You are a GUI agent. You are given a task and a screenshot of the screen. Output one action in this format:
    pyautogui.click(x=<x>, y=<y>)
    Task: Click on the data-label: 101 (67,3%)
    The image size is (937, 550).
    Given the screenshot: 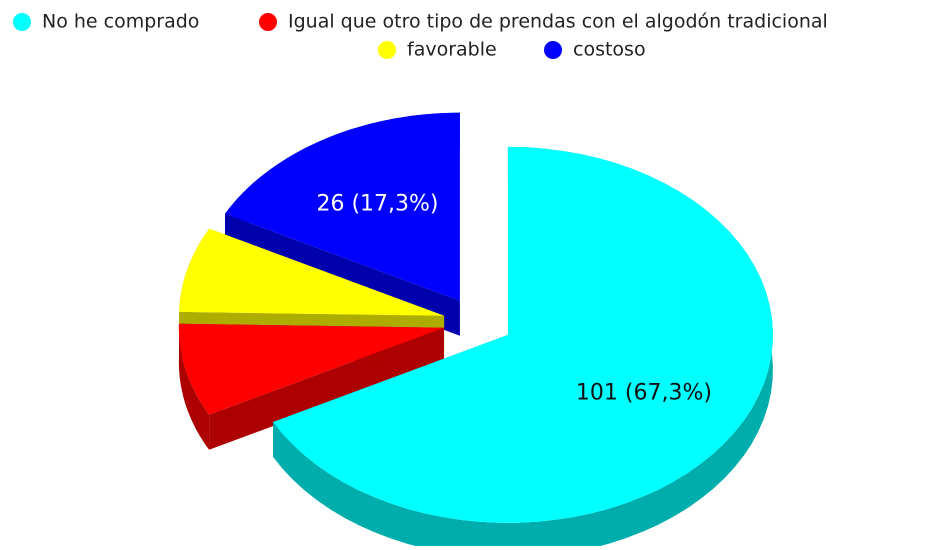 What is the action you would take?
    pyautogui.click(x=644, y=392)
    